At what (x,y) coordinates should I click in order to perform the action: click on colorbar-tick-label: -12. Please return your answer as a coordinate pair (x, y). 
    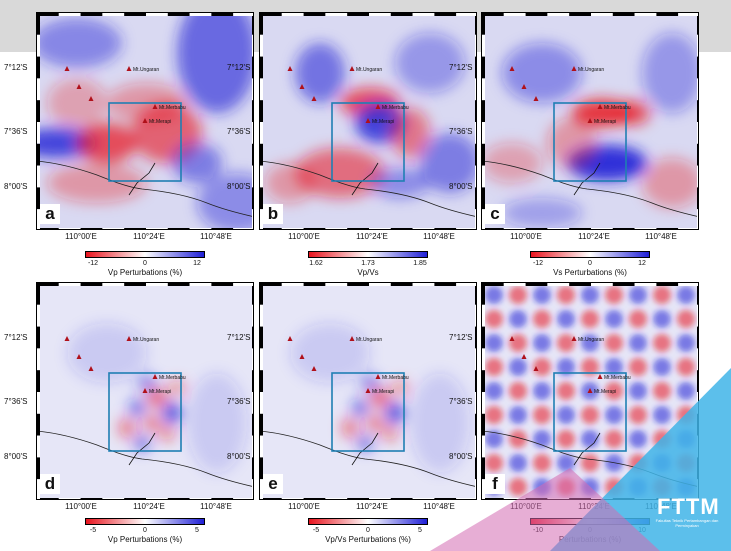
    Looking at the image, I should click on (538, 263).